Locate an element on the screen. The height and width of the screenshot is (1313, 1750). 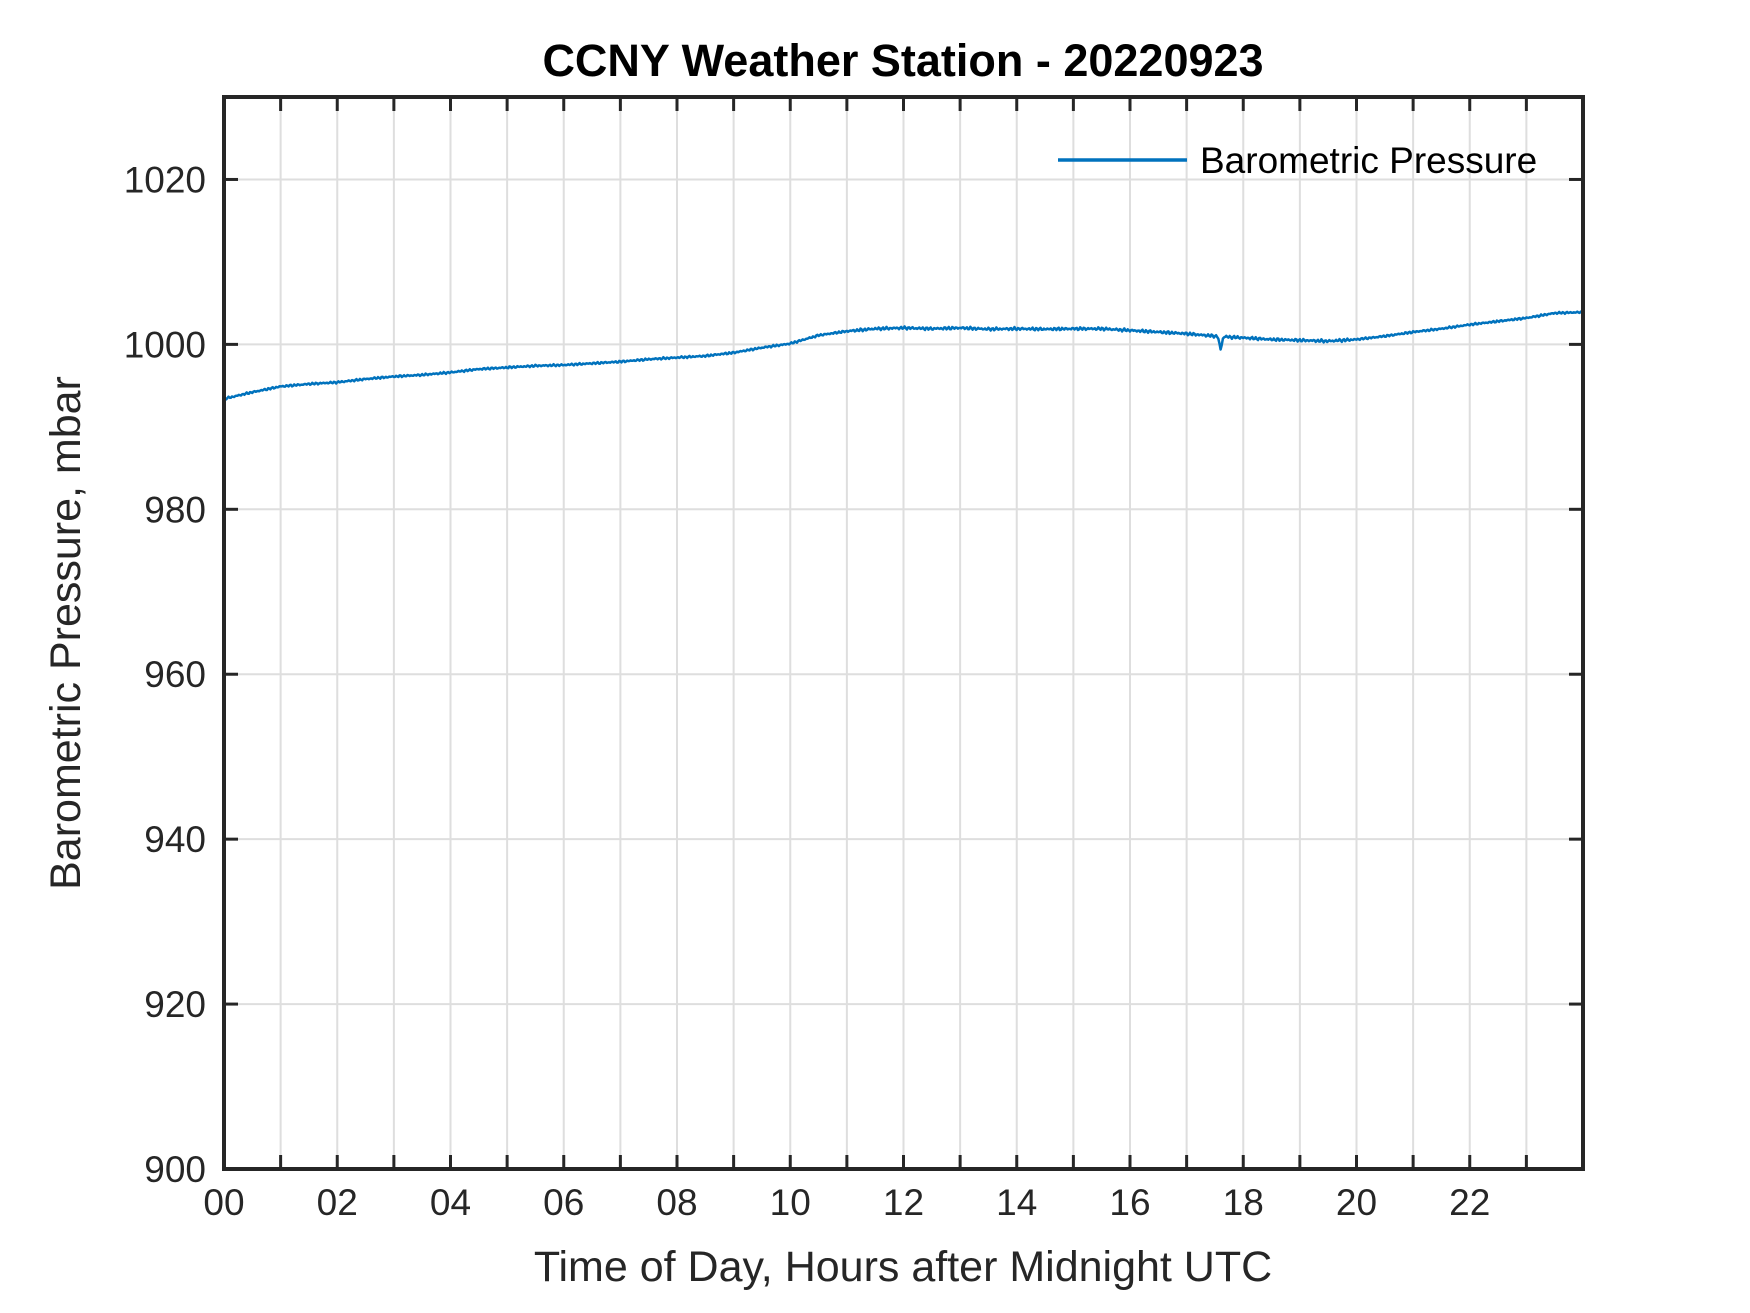
y-axis-label: Barometric Pressure, mbar is located at coordinates (66, 633).